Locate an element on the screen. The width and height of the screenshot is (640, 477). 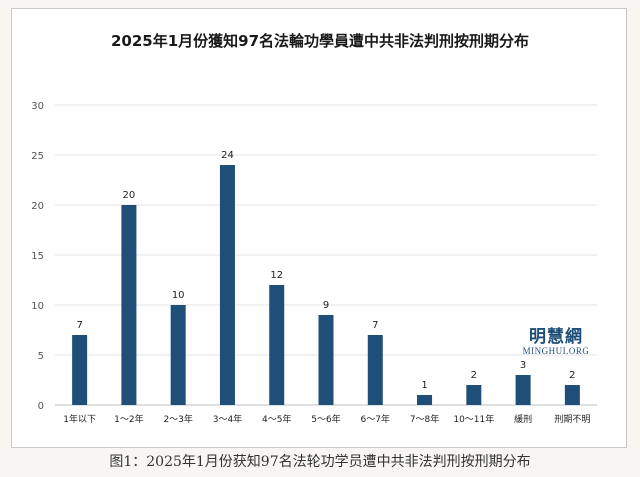
data-label: 20 is located at coordinates (129, 195).